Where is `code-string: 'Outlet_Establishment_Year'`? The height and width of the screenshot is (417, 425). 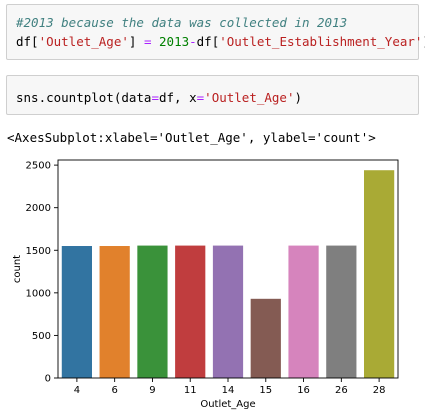
code-string: 'Outlet_Establishment_Year' is located at coordinates (321, 41).